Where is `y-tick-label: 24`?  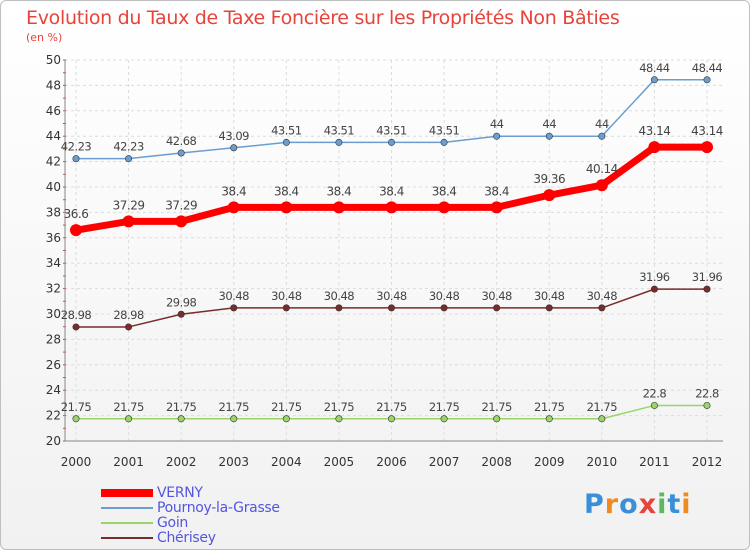 y-tick-label: 24 is located at coordinates (53, 390).